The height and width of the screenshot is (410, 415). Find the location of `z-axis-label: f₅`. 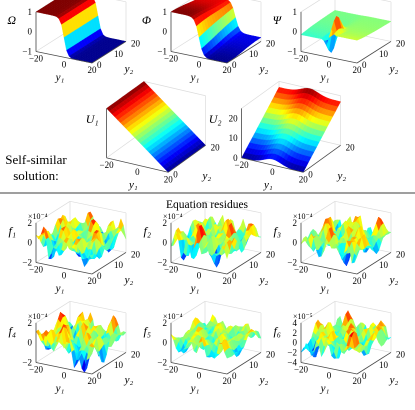

z-axis-label: f₅ is located at coordinates (147, 331).